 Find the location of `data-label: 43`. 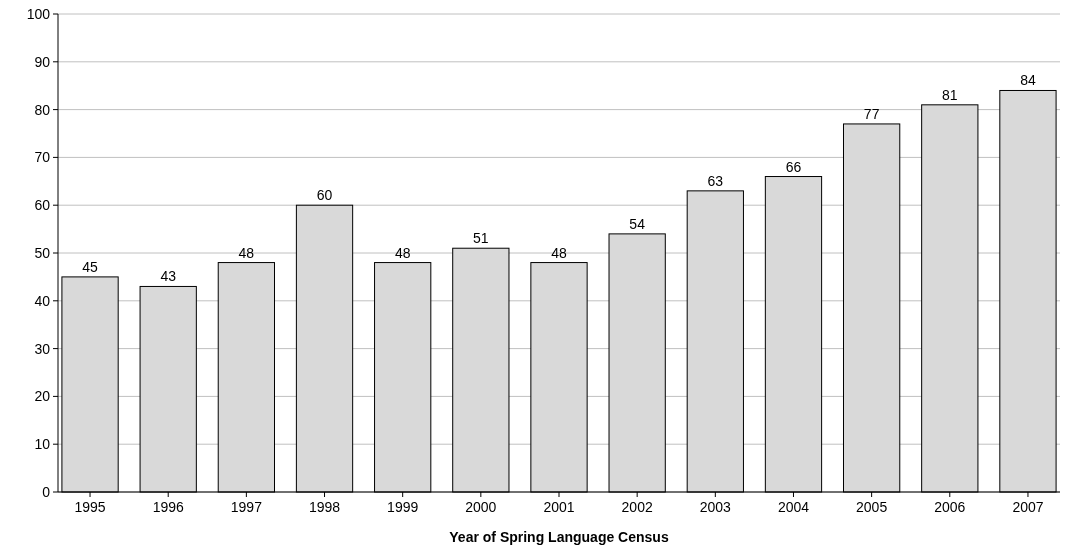

data-label: 43 is located at coordinates (168, 276).